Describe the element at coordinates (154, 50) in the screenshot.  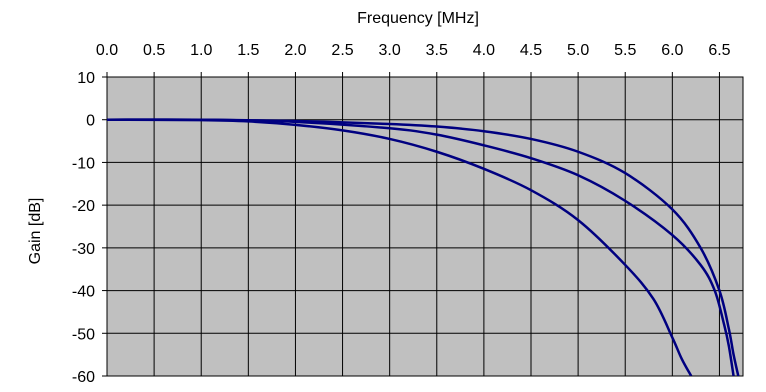
I see `x-tick-label: 0.5` at that location.